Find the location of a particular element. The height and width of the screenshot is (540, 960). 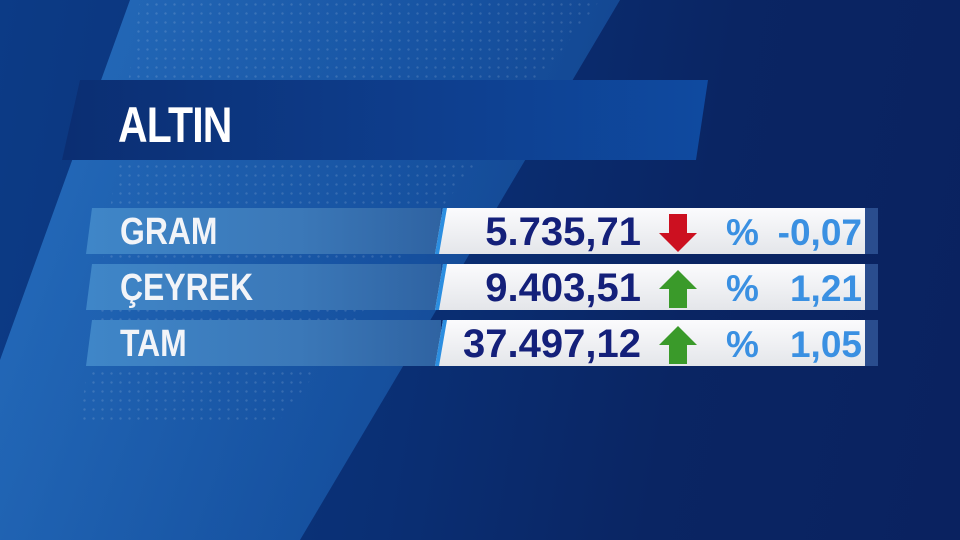

price-value: 37.497,12 is located at coordinates (552, 344).